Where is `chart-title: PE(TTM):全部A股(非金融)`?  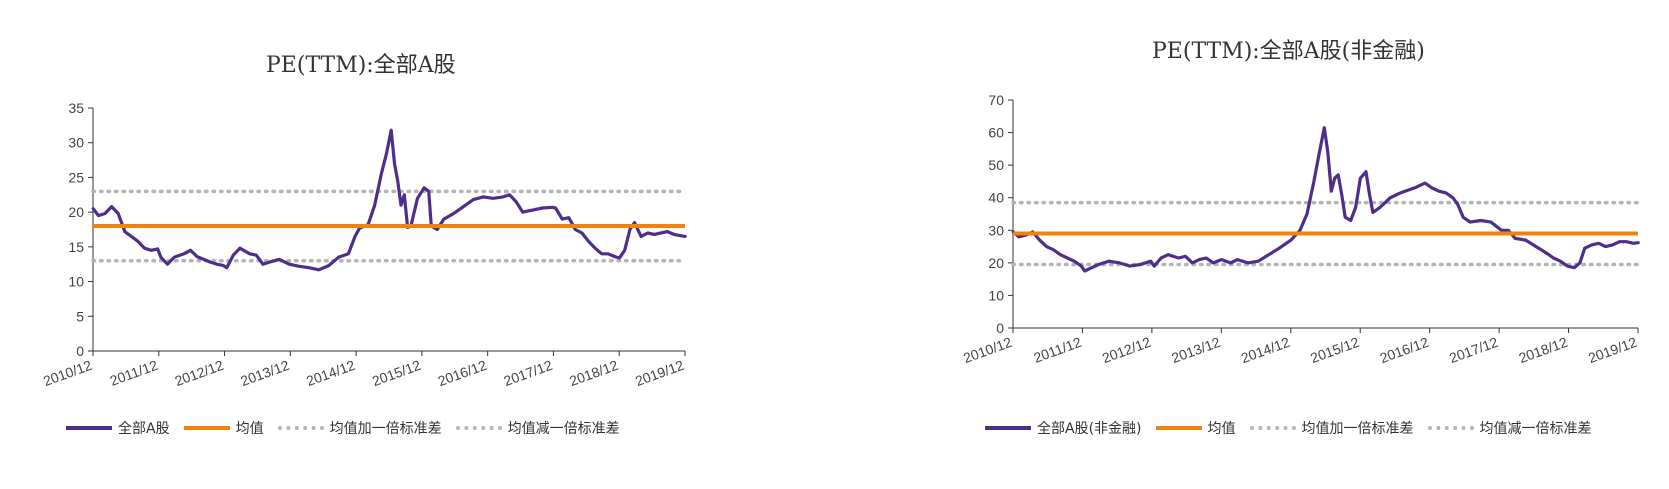
chart-title: PE(TTM):全部A股(非金融) is located at coordinates (1288, 51).